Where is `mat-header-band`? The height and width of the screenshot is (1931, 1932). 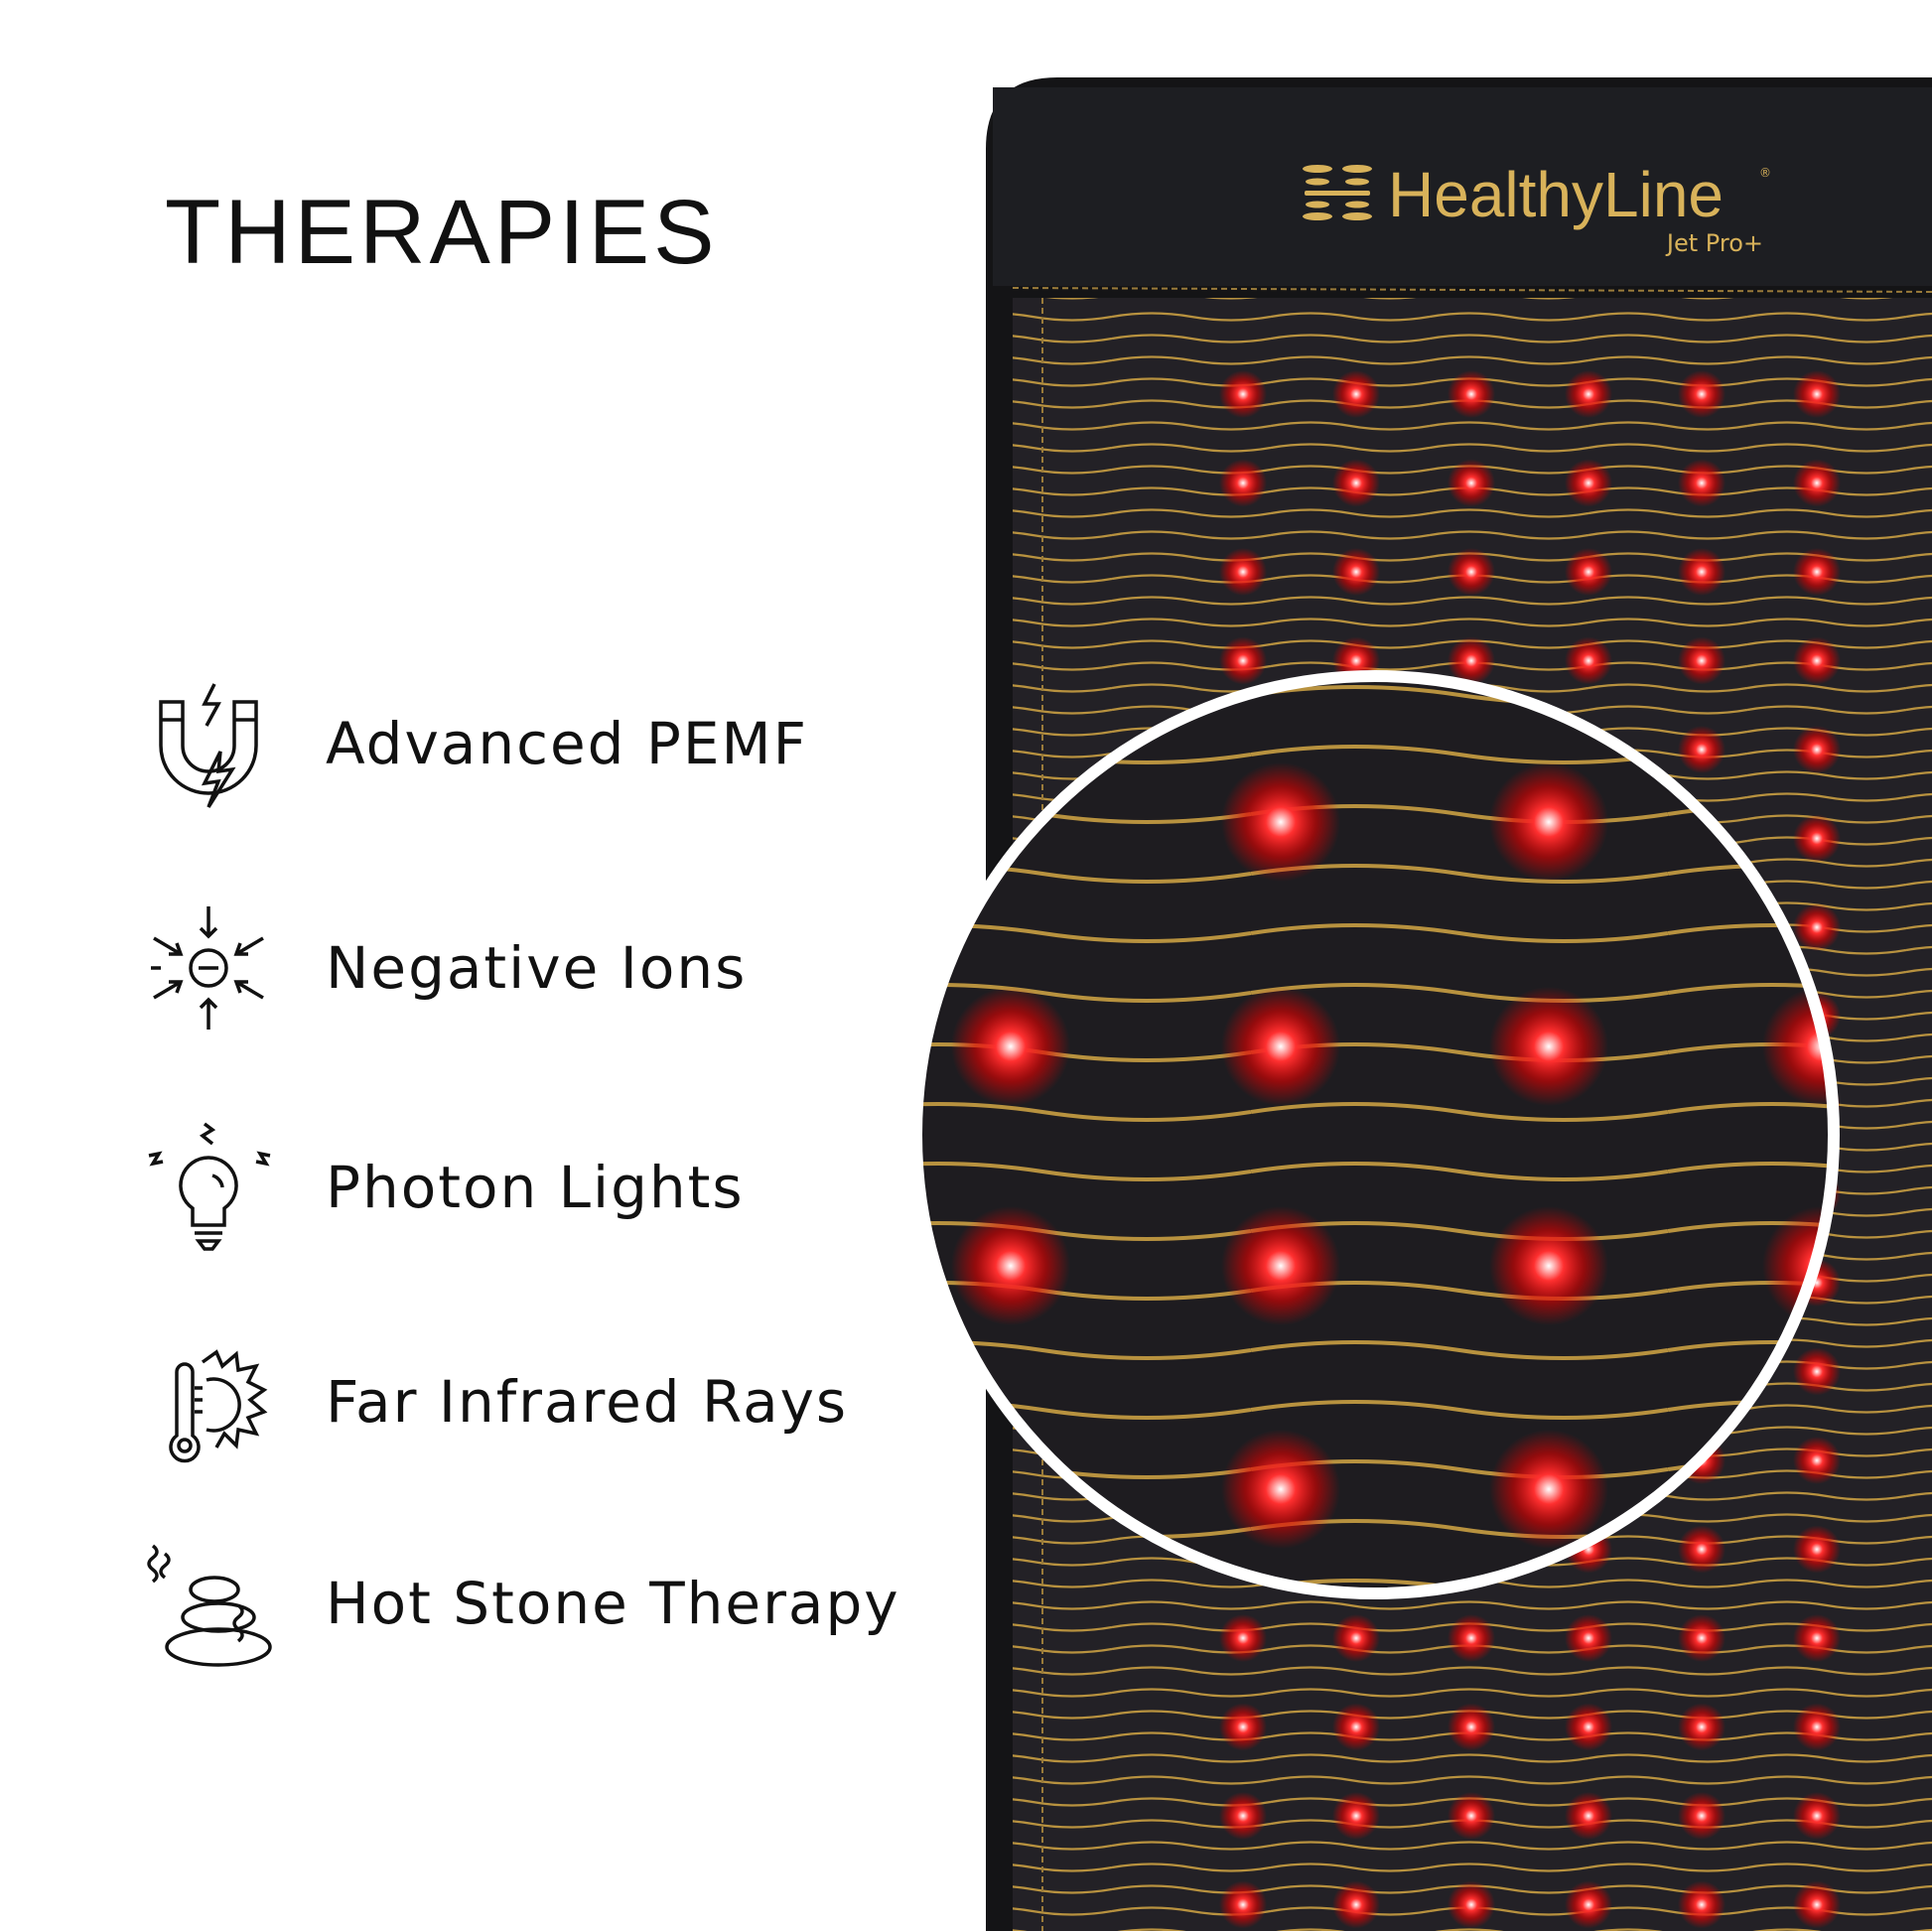 mat-header-band is located at coordinates (1462, 186).